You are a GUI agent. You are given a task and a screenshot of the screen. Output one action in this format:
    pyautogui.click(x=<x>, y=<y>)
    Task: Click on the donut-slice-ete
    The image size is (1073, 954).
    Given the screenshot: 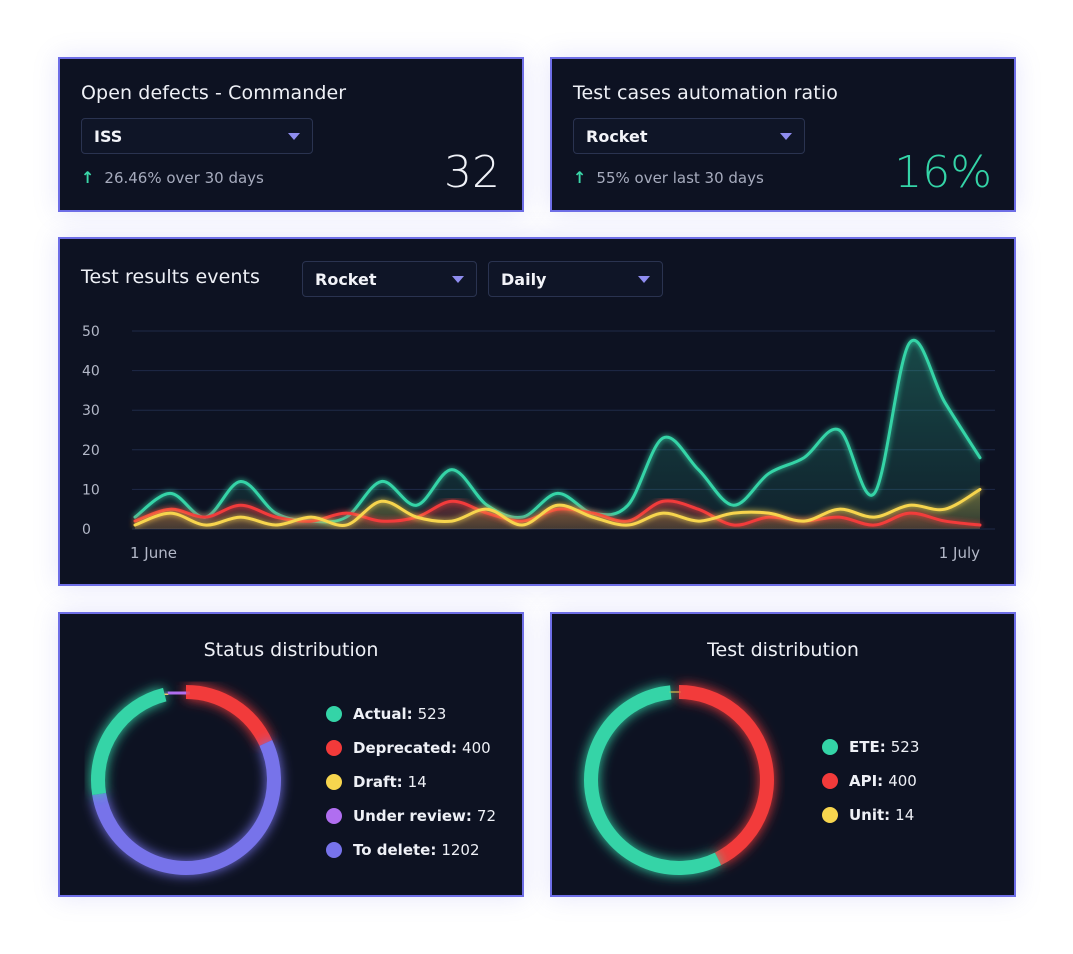 What is the action you would take?
    pyautogui.click(x=653, y=780)
    